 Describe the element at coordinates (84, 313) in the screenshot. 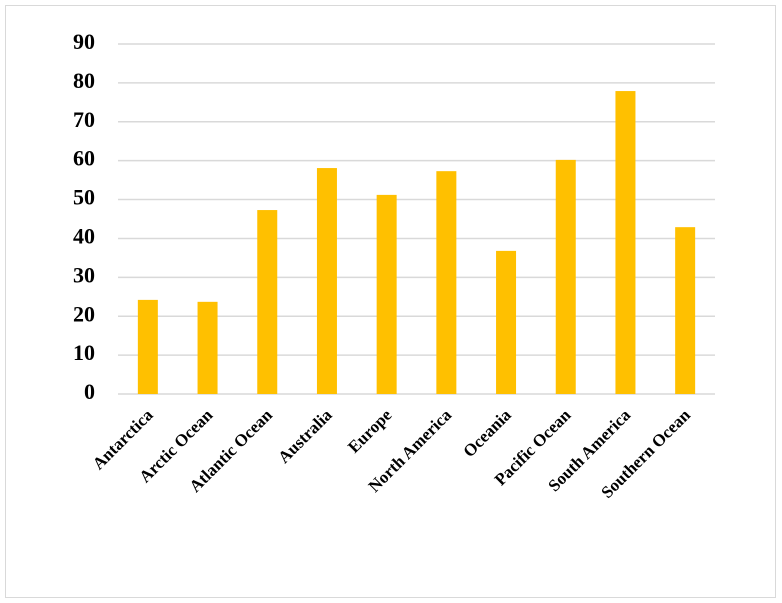

I see `y-tick-label: 20` at that location.